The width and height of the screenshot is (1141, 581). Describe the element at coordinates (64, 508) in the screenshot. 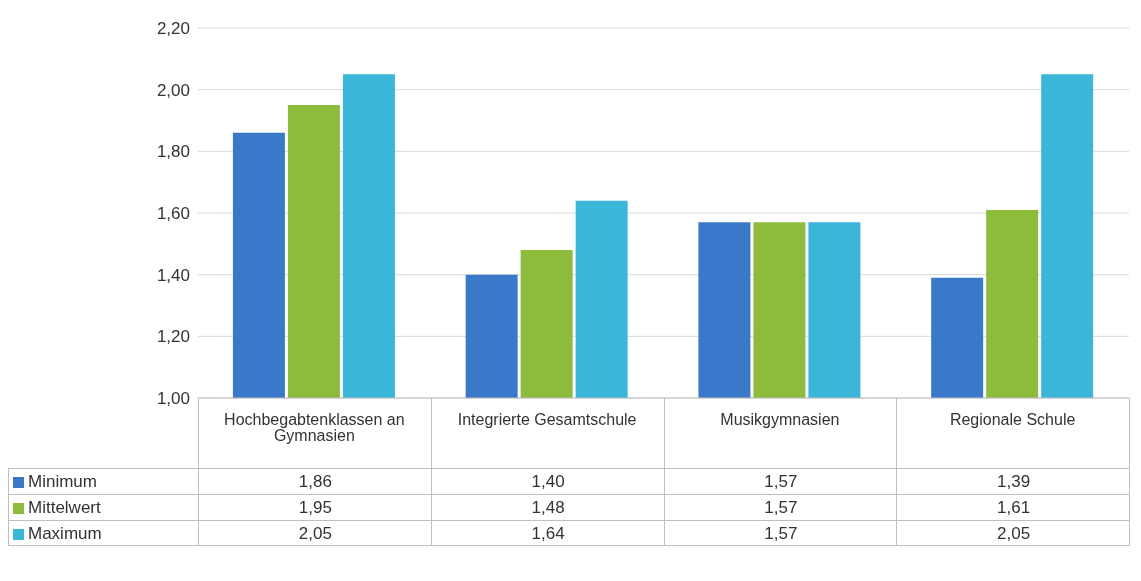

I see `legend-label: Mittelwert` at that location.